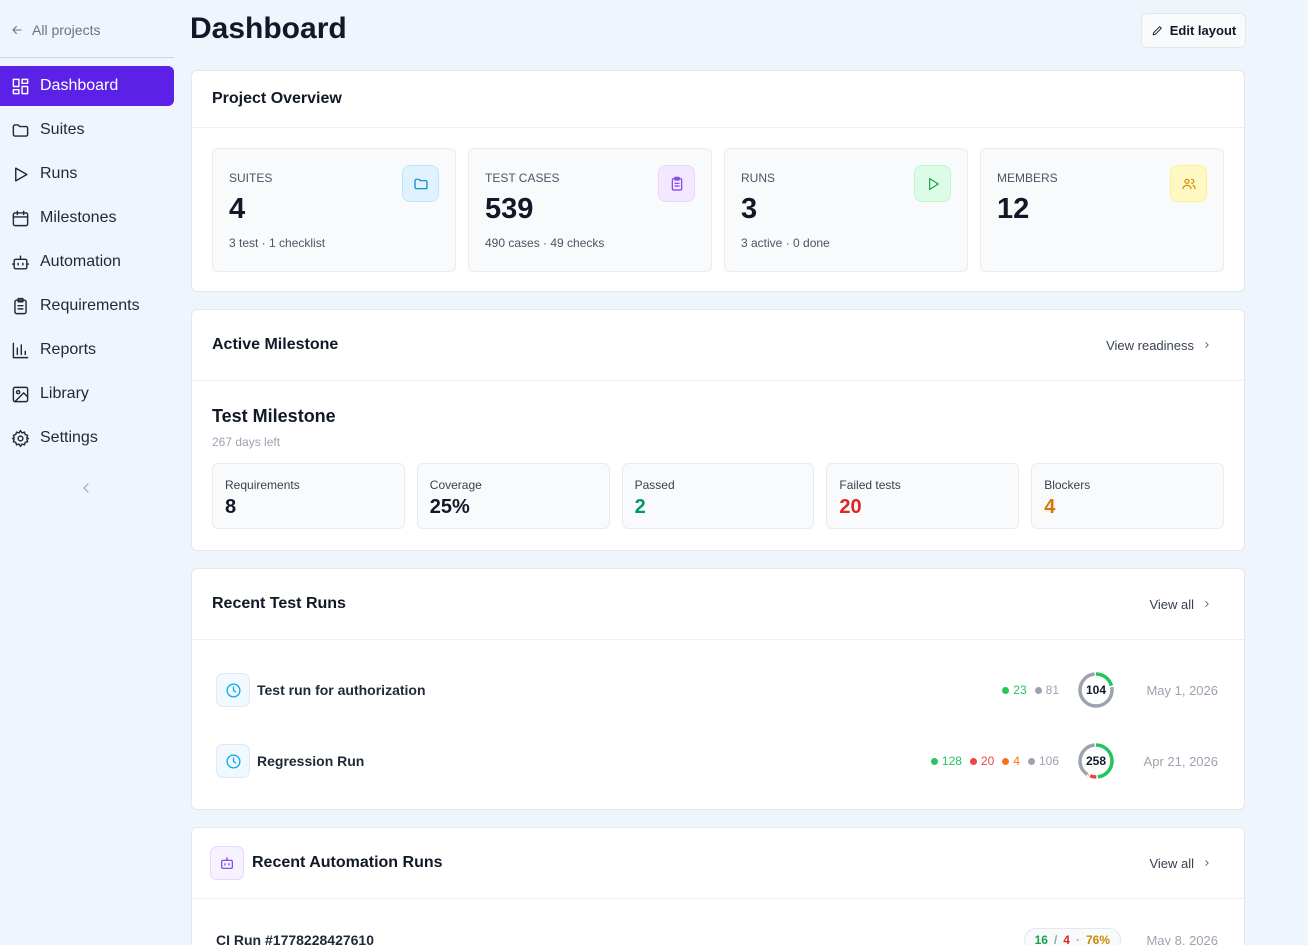 This screenshot has height=945, width=1308. What do you see at coordinates (1072, 936) in the screenshot?
I see `result-pill: 16 / 4 · 76%` at bounding box center [1072, 936].